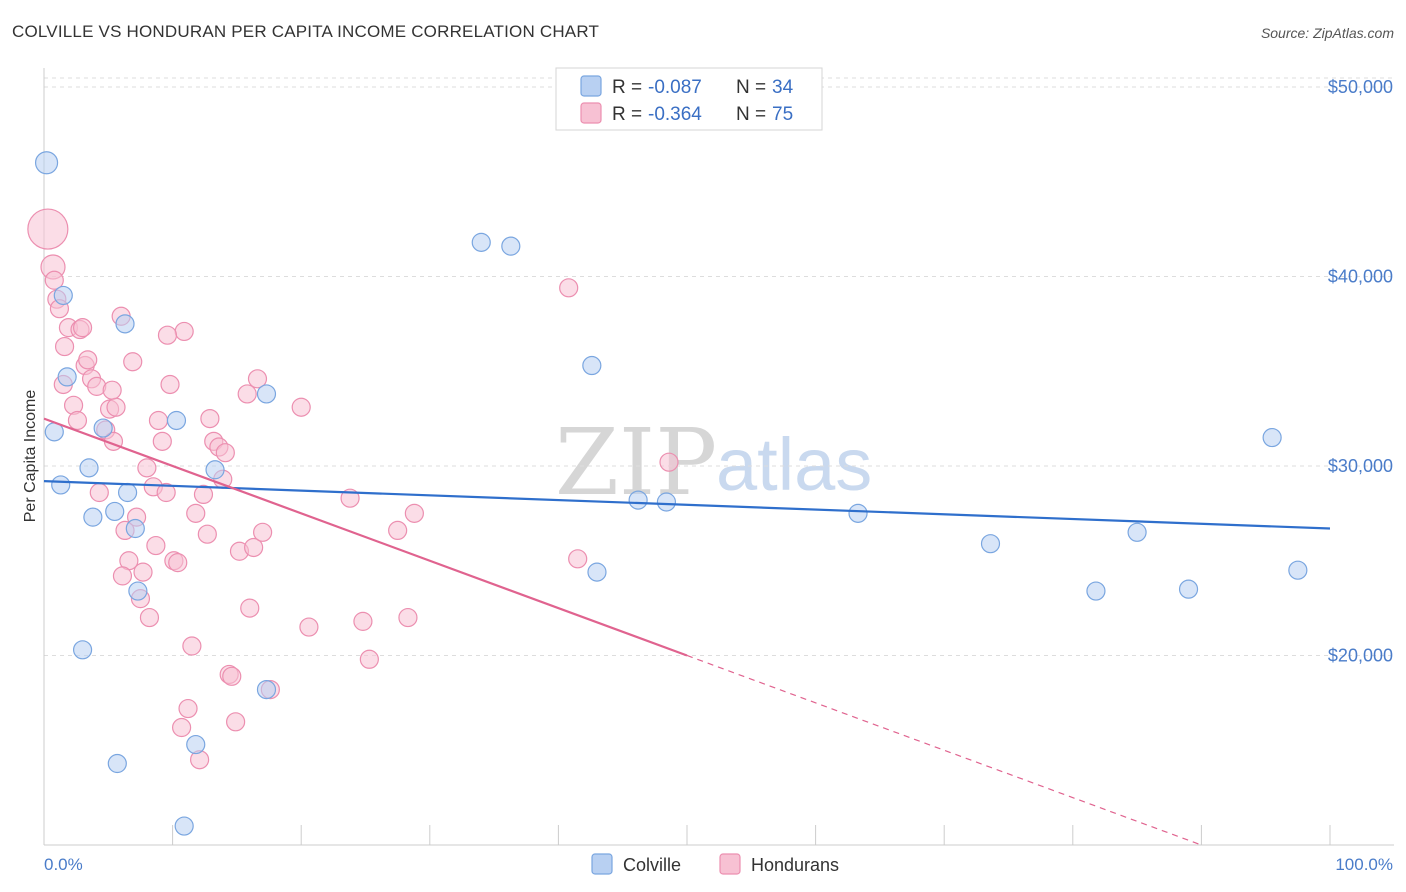 The height and width of the screenshot is (892, 1406). Describe the element at coordinates (782, 114) in the screenshot. I see `legend-n-value-hondurans: 75` at that location.